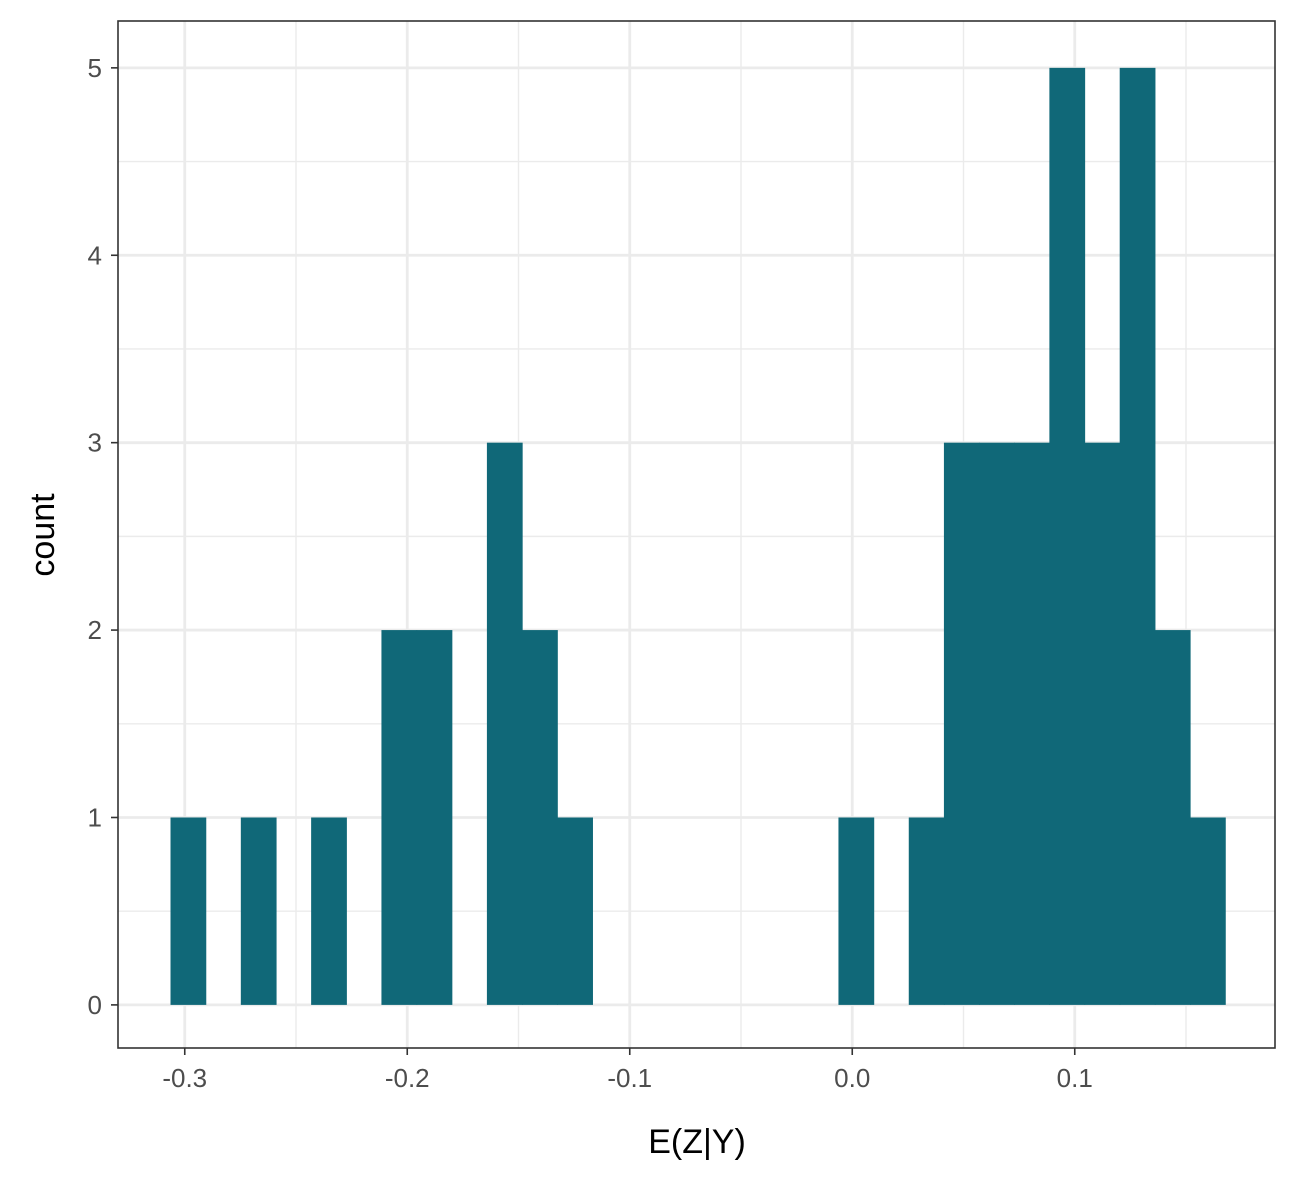  I want to click on y-axis-title: count, so click(43, 535).